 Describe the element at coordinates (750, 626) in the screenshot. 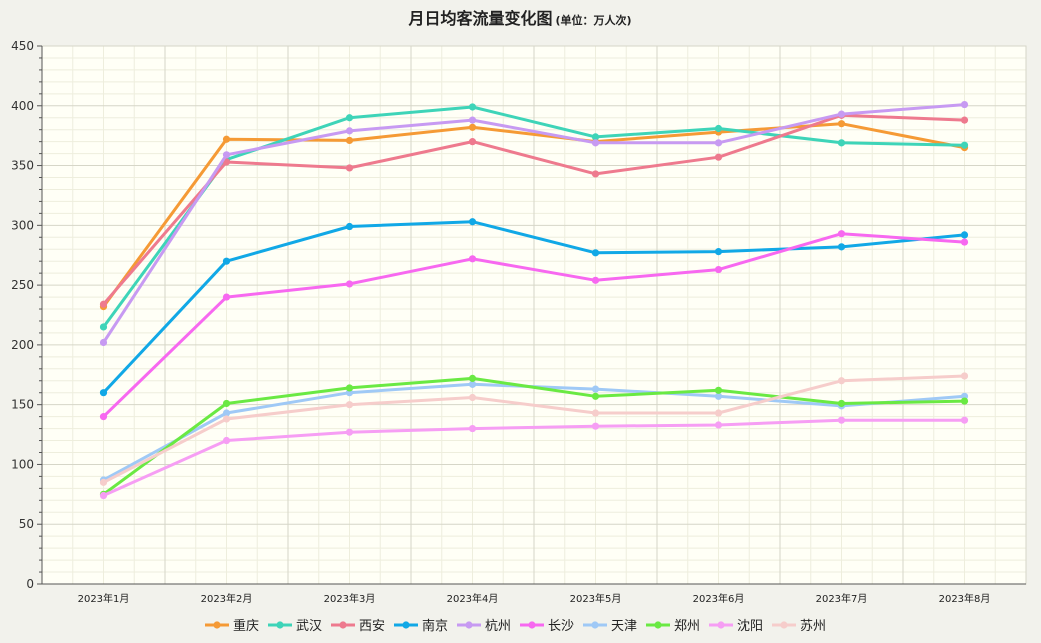

I see `legend-label: 沈阳` at that location.